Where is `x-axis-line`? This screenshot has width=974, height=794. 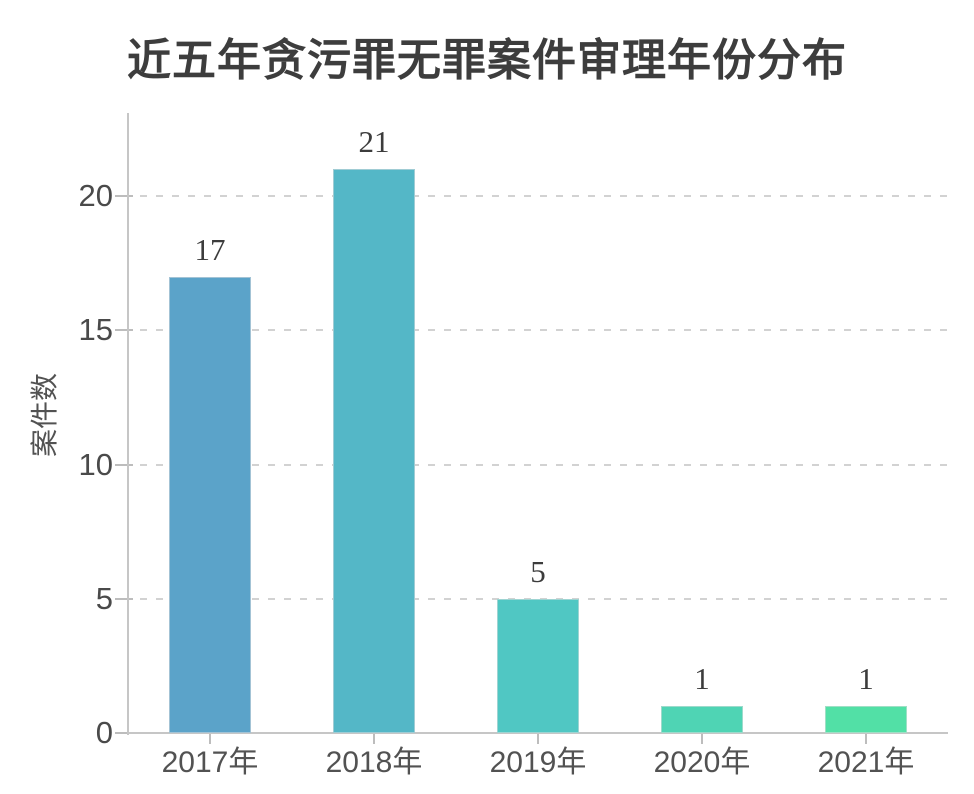
x-axis-line is located at coordinates (537, 733).